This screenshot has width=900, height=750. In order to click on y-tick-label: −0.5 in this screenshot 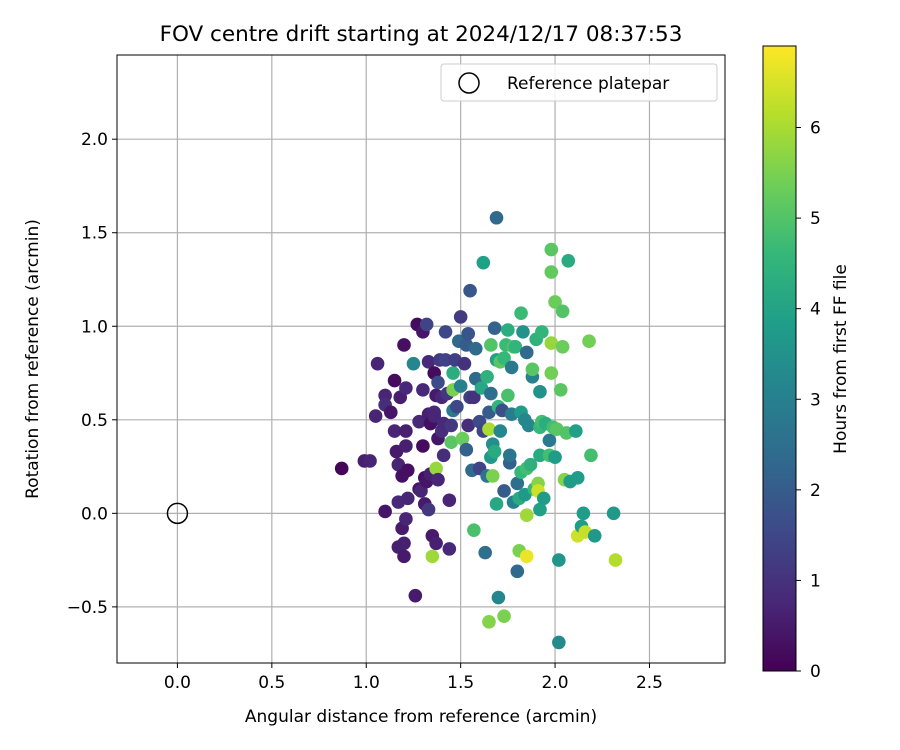, I will do `click(87, 608)`.